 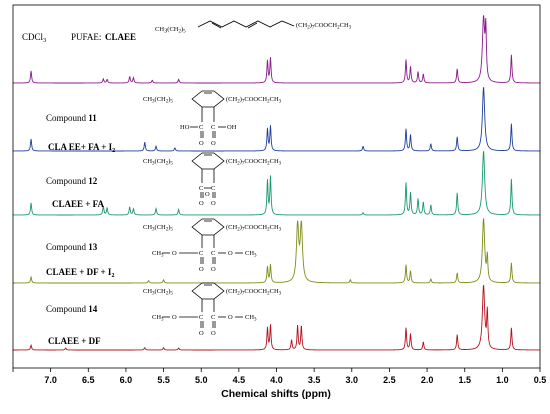 I want to click on x-tick-label: 2.5, so click(x=389, y=380).